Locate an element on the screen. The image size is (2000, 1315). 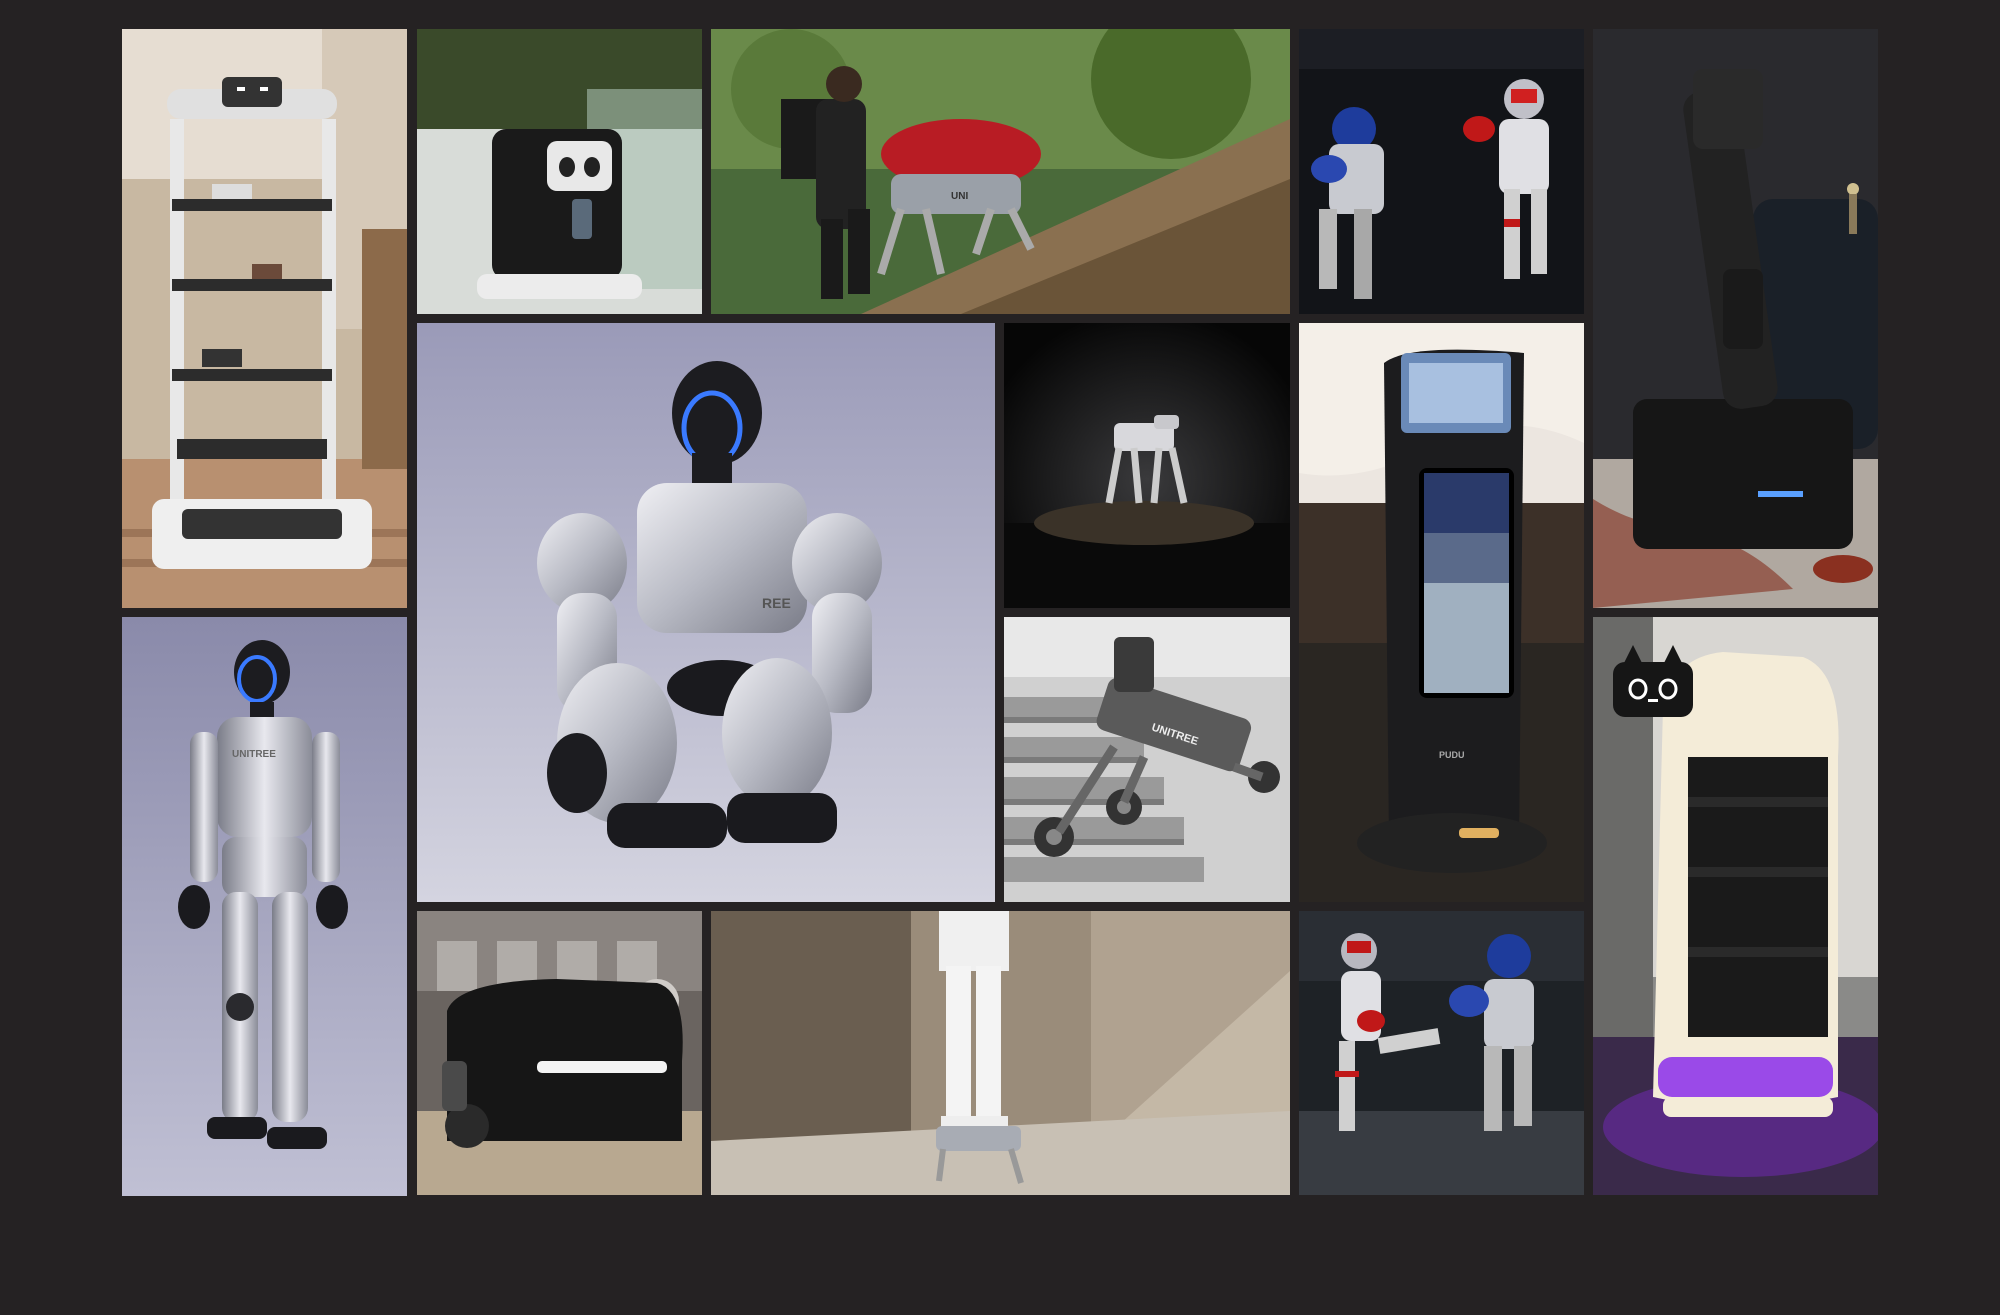
robot-brand-mark-tile-8: PUDU is located at coordinates (1452, 755).